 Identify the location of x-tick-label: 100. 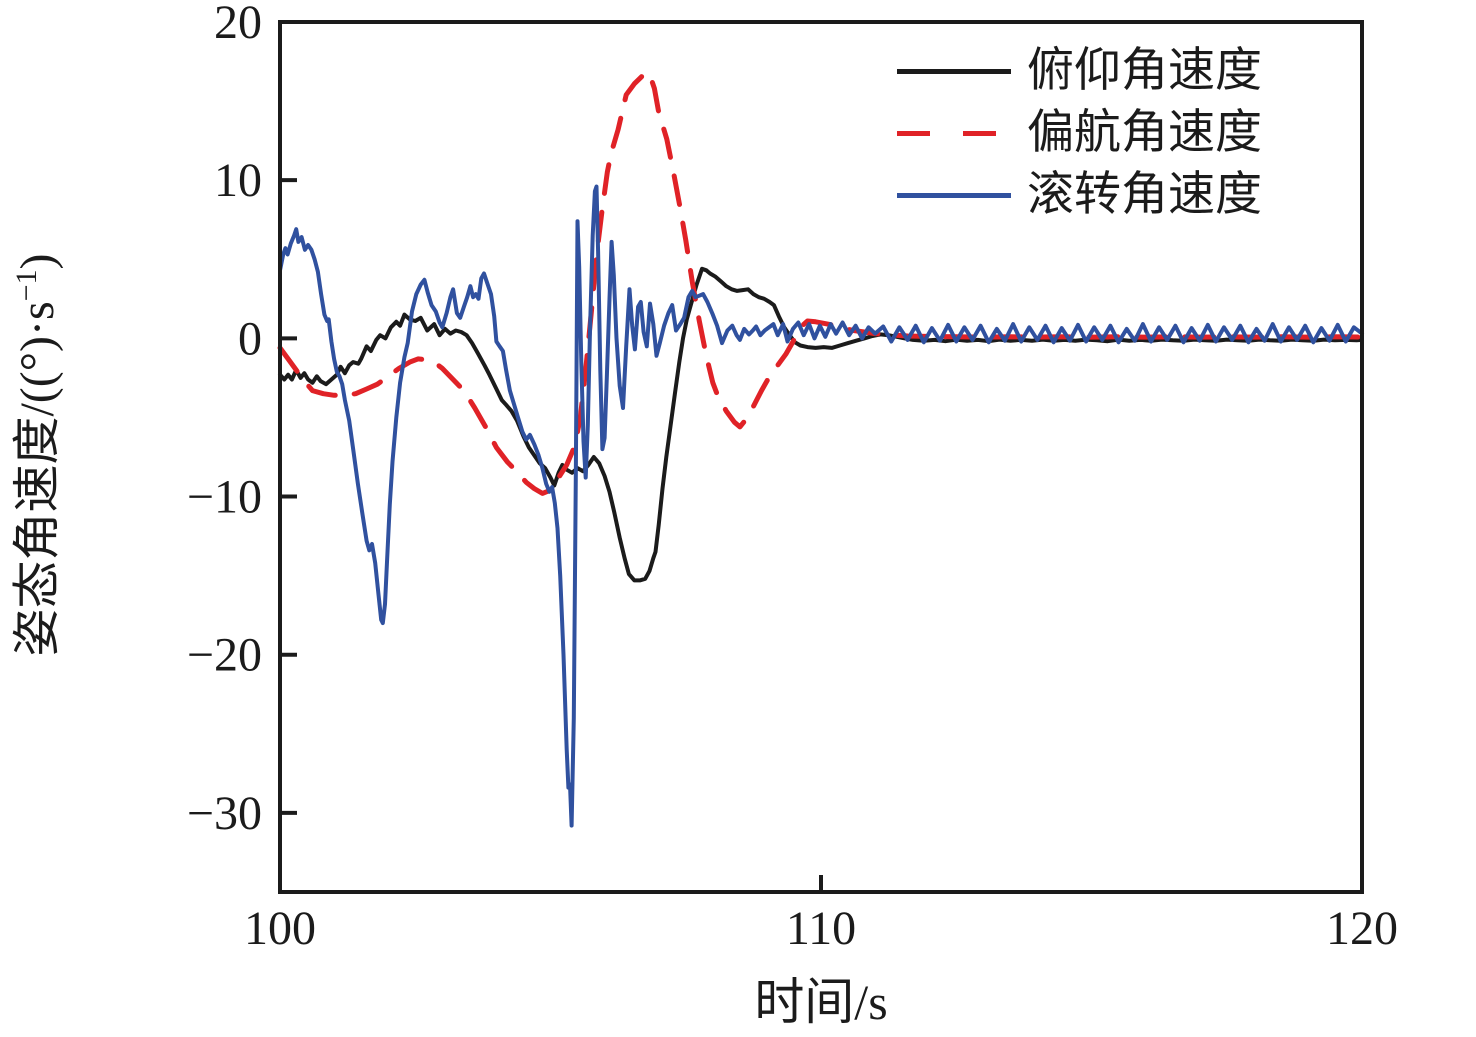
(280, 928).